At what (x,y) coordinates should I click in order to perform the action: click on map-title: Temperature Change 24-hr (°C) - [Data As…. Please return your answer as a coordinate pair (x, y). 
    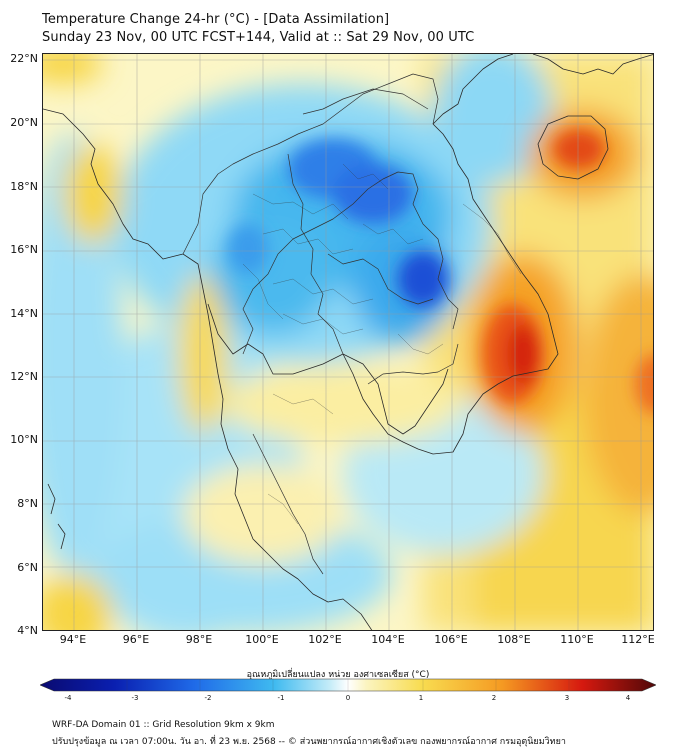
    Looking at the image, I should click on (216, 19).